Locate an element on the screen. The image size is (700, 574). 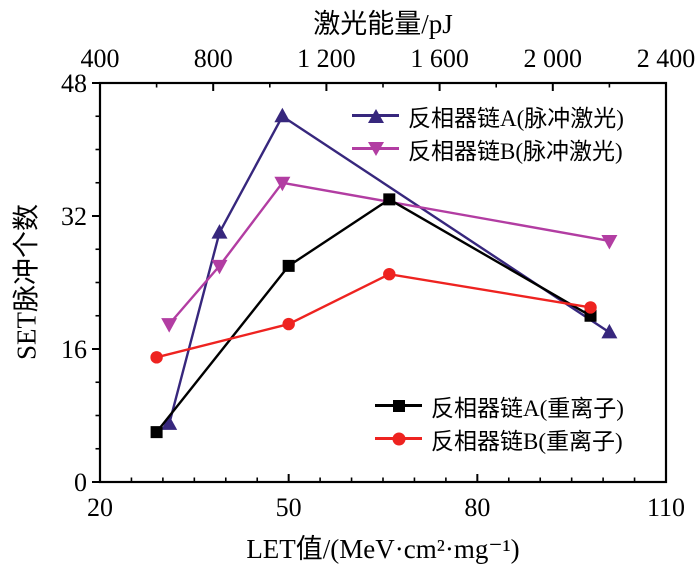
top-axis-tick-label: 1 200 is located at coordinates (326, 58).